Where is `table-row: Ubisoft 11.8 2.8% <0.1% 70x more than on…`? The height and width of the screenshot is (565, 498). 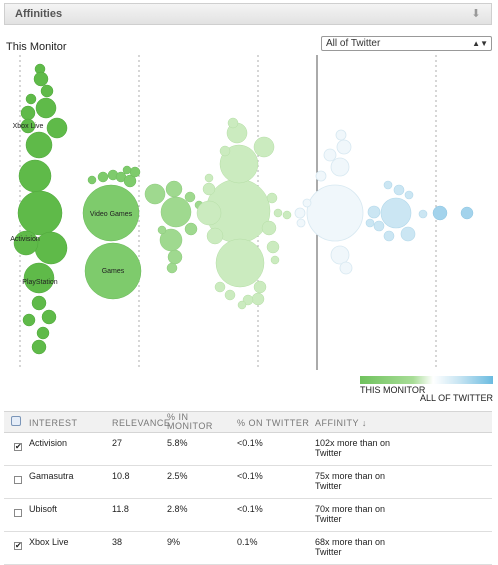
table-row: Ubisoft 11.8 2.8% <0.1% 70x more than on… is located at coordinates (248, 515).